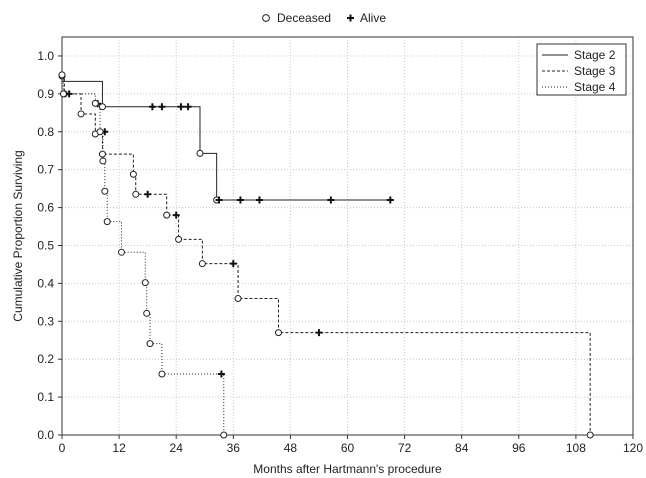  I want to click on line-legend: Stage 2 Stage 3 Stage 4, so click(581, 69).